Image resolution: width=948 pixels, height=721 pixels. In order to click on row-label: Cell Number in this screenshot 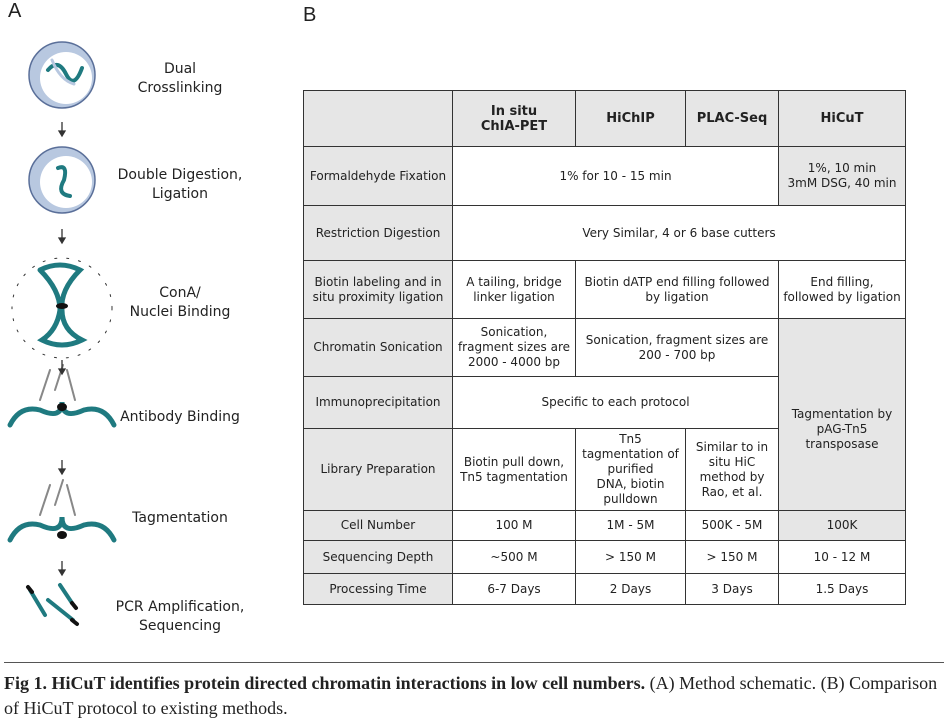, I will do `click(378, 525)`.